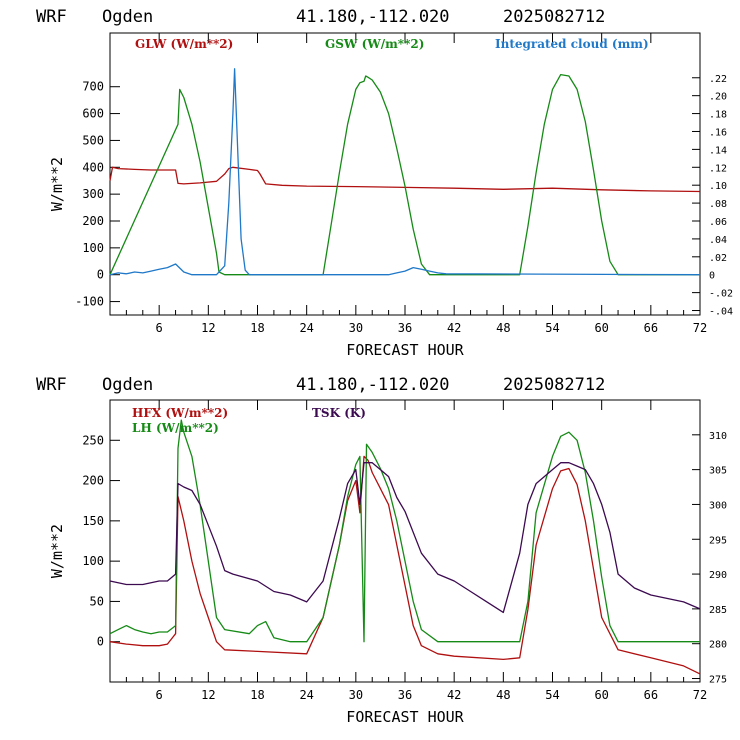 The width and height of the screenshot is (740, 740). Describe the element at coordinates (180, 413) in the screenshot. I see `legend-entry: HFX (W/m**2)` at that location.